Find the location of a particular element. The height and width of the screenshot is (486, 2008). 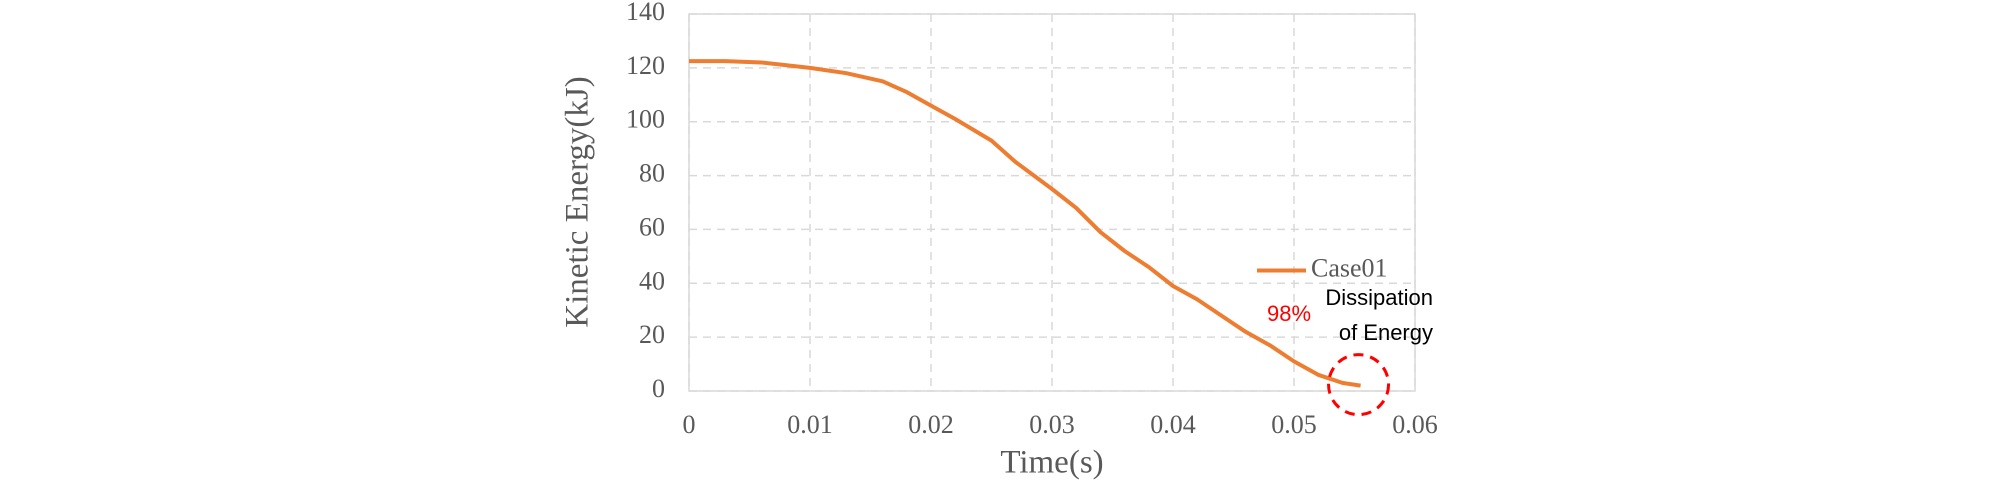

x-tick-label: 0 is located at coordinates (689, 424).